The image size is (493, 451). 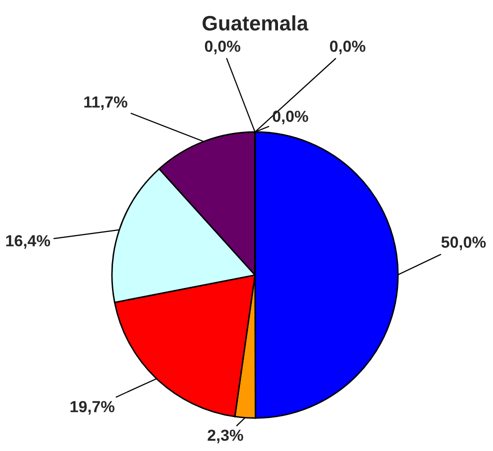 What do you see at coordinates (255, 23) in the screenshot?
I see `chart-title: Guatemala` at bounding box center [255, 23].